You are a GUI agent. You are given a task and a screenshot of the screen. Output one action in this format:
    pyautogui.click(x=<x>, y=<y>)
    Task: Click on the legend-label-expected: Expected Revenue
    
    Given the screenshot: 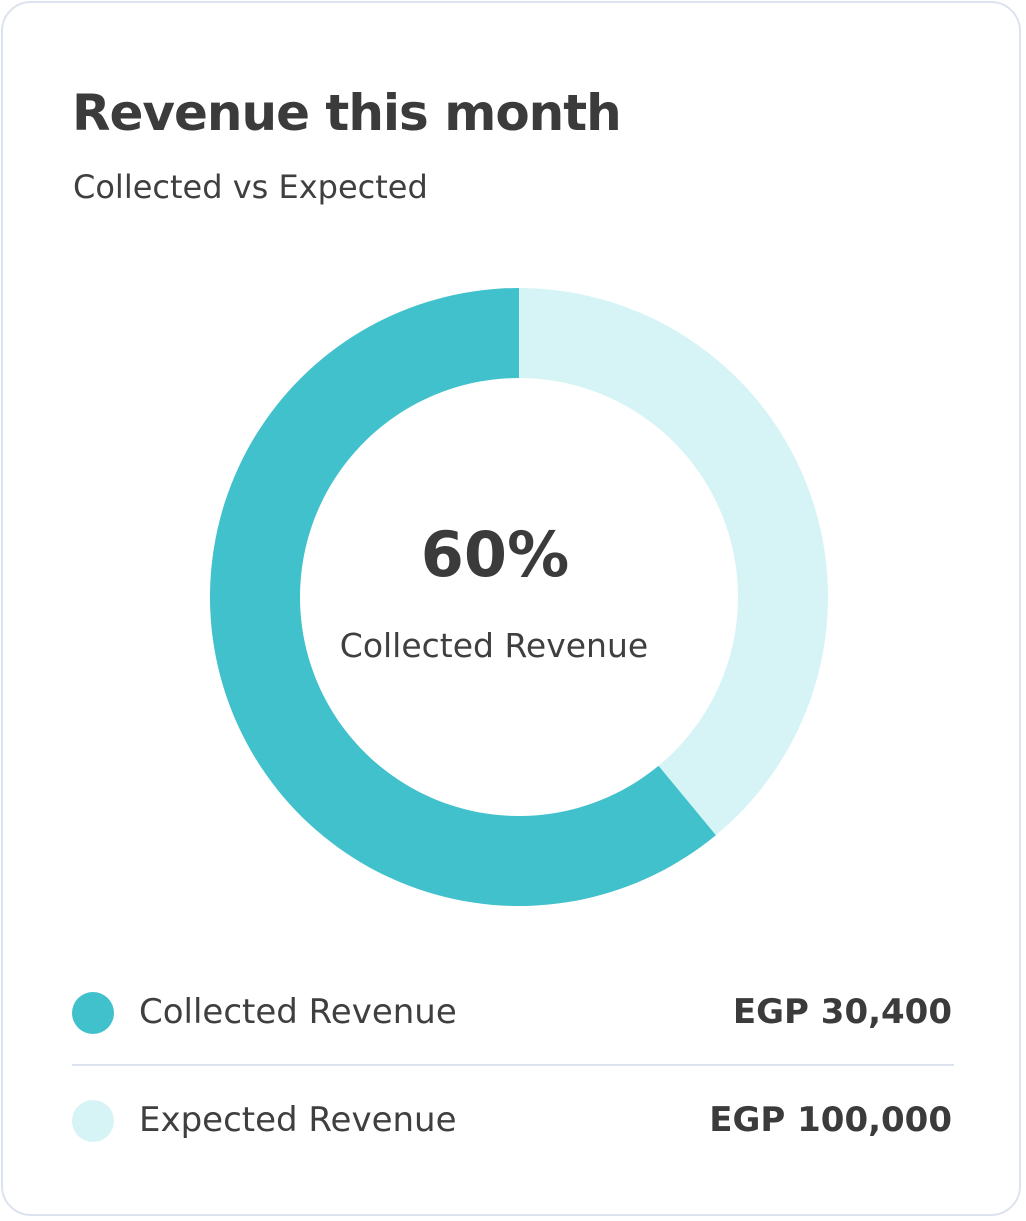 What is the action you would take?
    pyautogui.click(x=298, y=1120)
    